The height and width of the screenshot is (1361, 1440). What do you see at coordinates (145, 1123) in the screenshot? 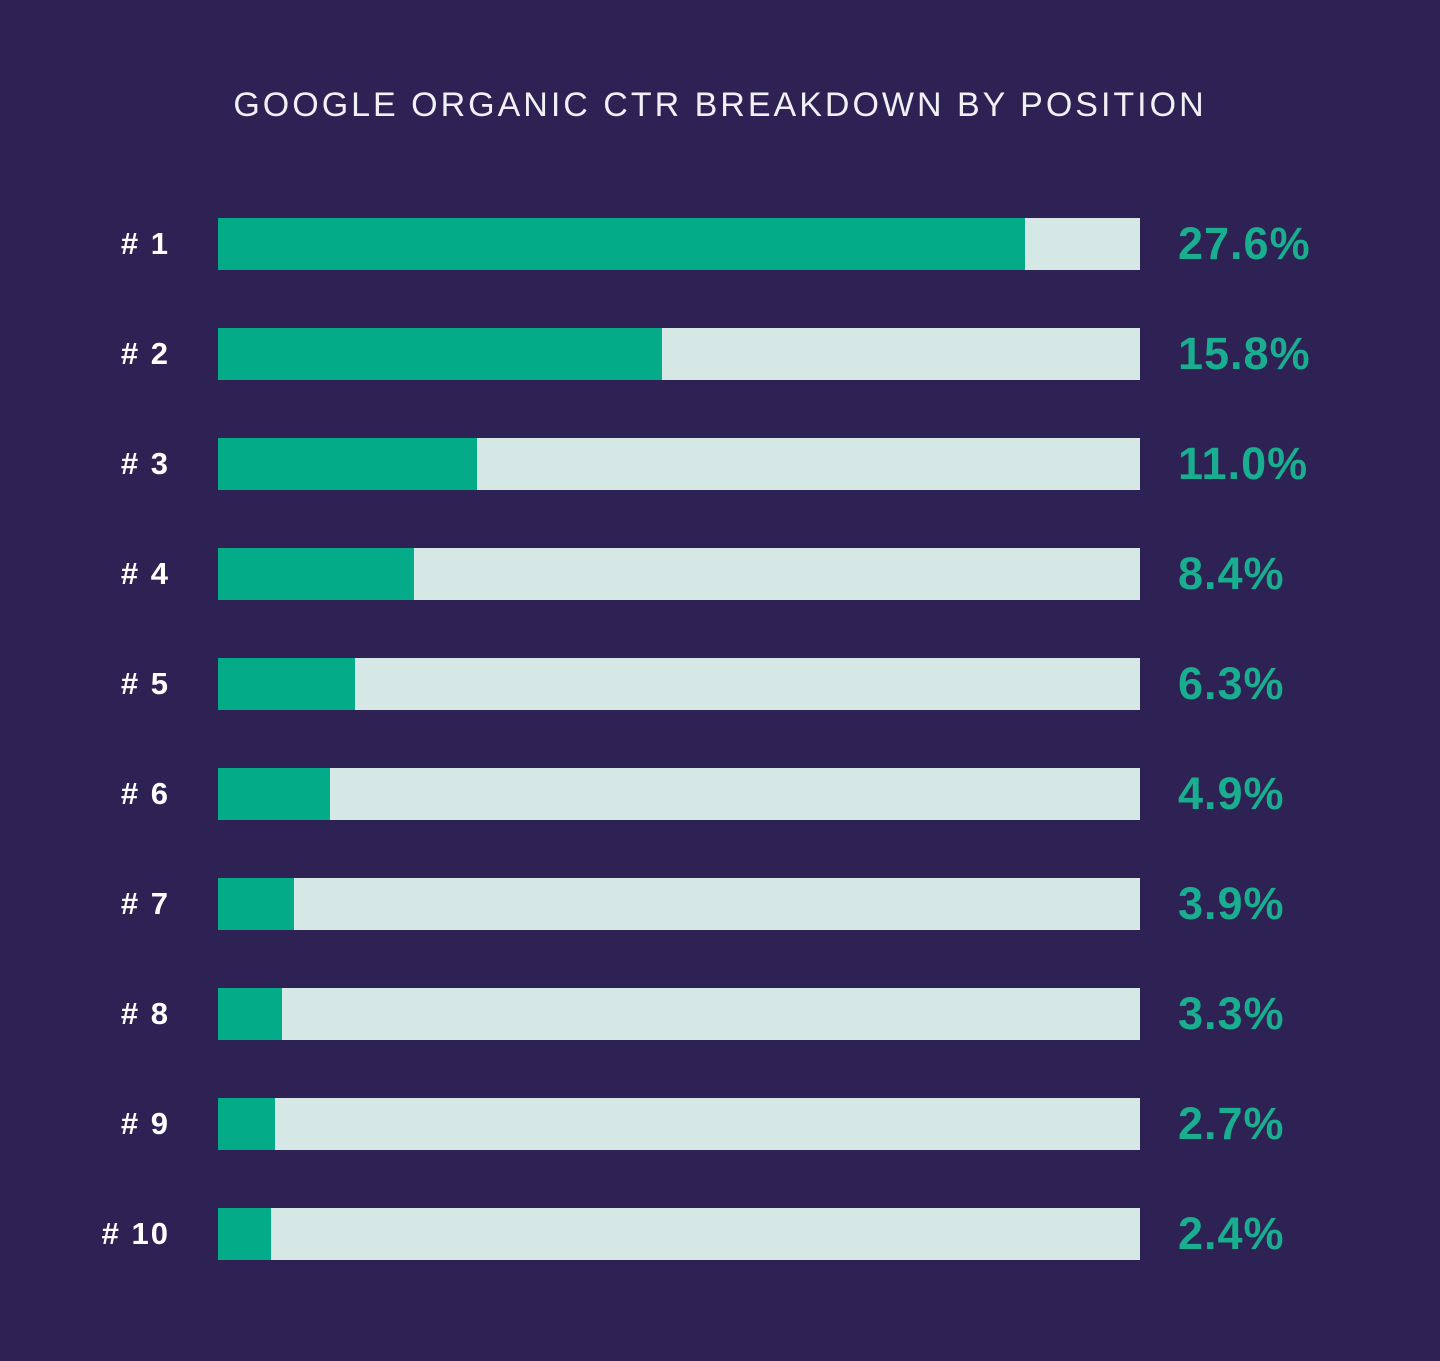
I see `position-label: # 9` at bounding box center [145, 1123].